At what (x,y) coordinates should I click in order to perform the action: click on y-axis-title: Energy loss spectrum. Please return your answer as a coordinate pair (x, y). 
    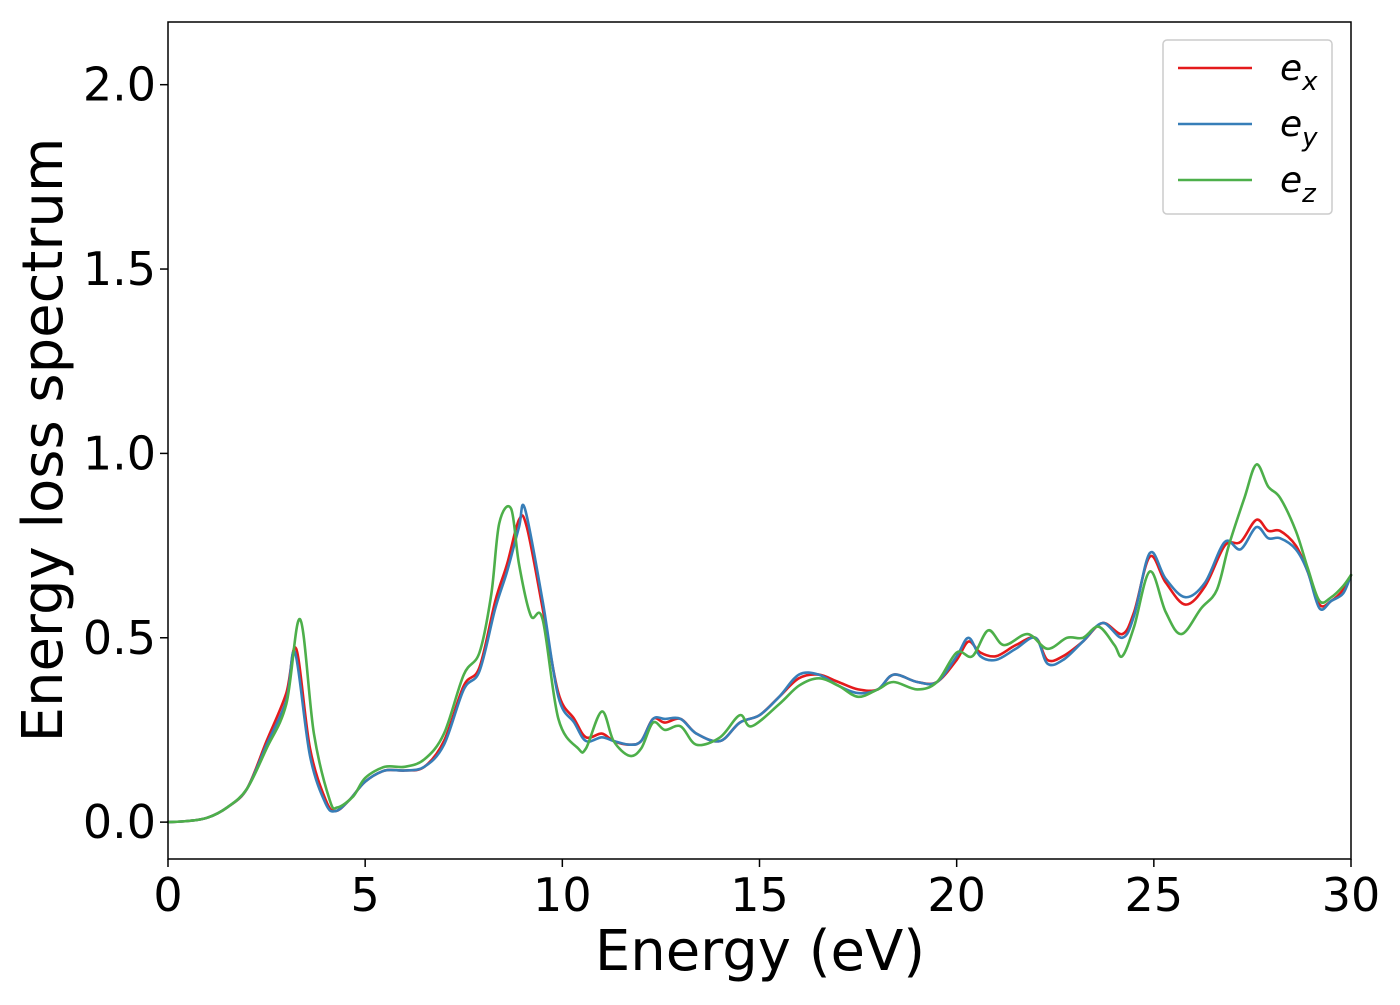
    Looking at the image, I should click on (43, 440).